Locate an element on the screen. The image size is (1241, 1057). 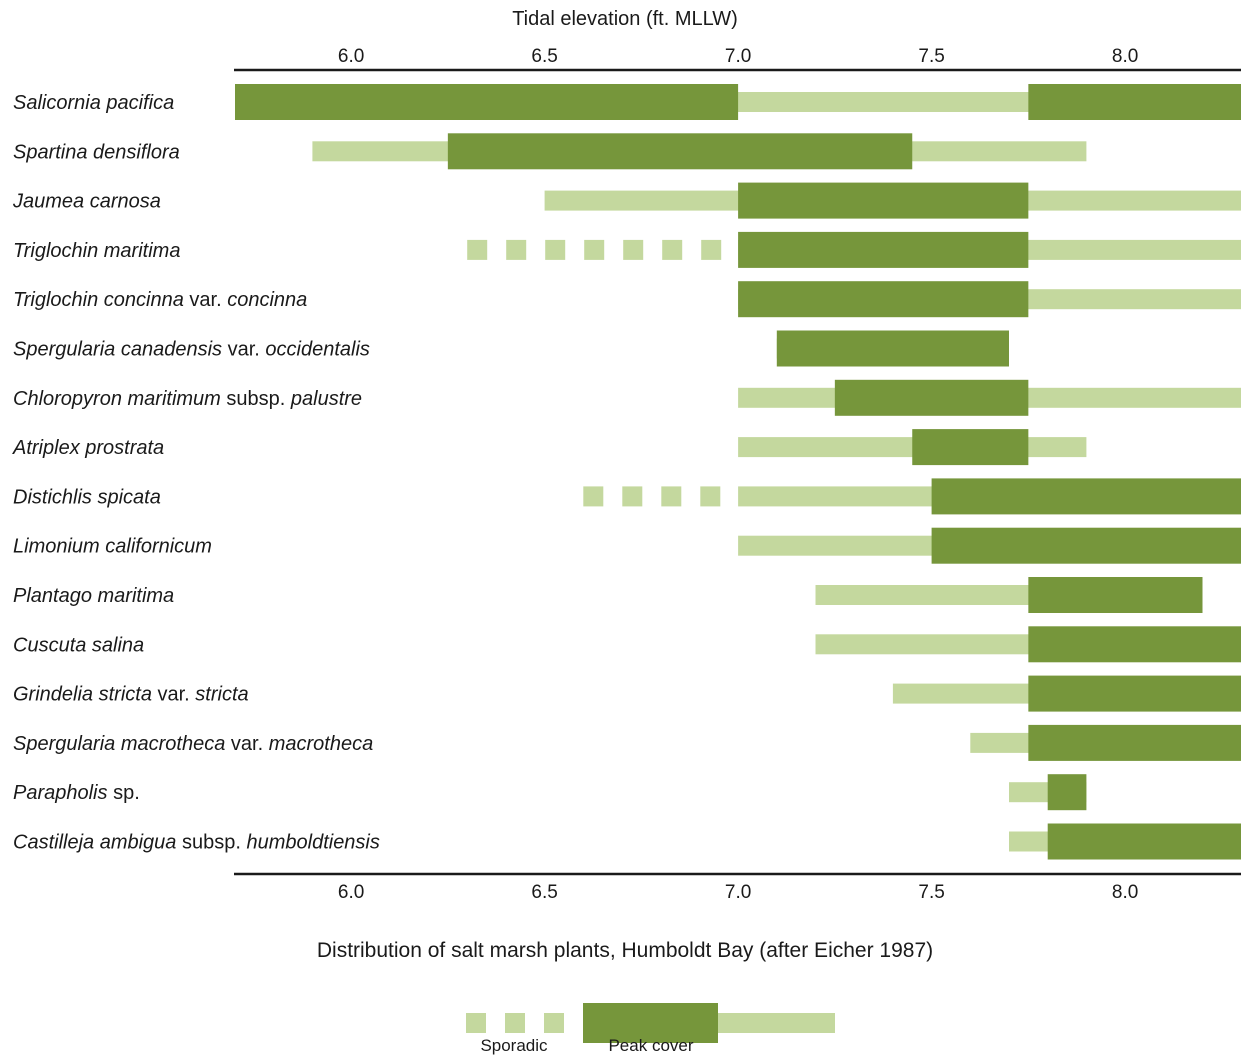
species-row: Castilleja ambigua subsp. humboldtiensis is located at coordinates (627, 841).